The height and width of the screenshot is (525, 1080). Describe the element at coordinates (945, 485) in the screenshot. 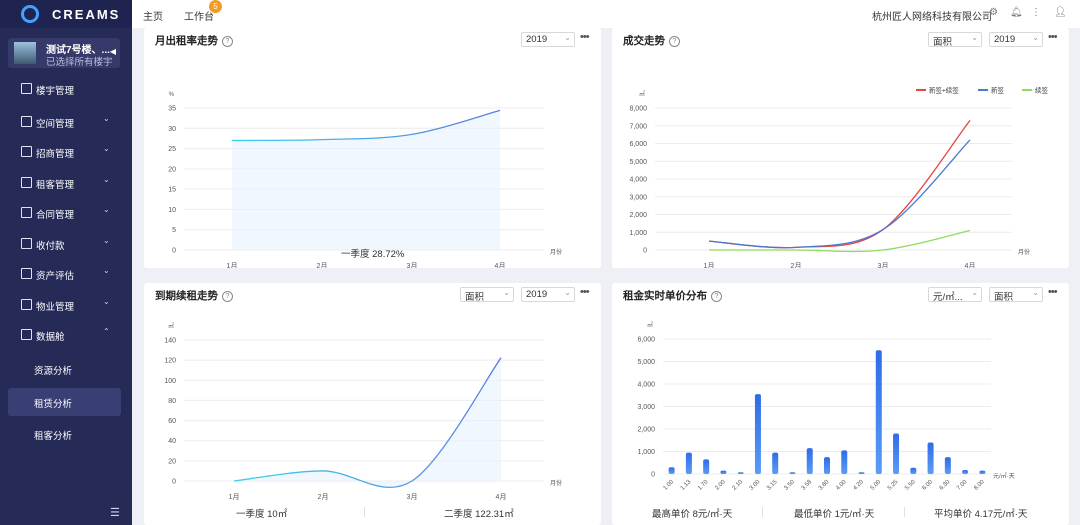

I see `x-tick-label: 6.30` at that location.